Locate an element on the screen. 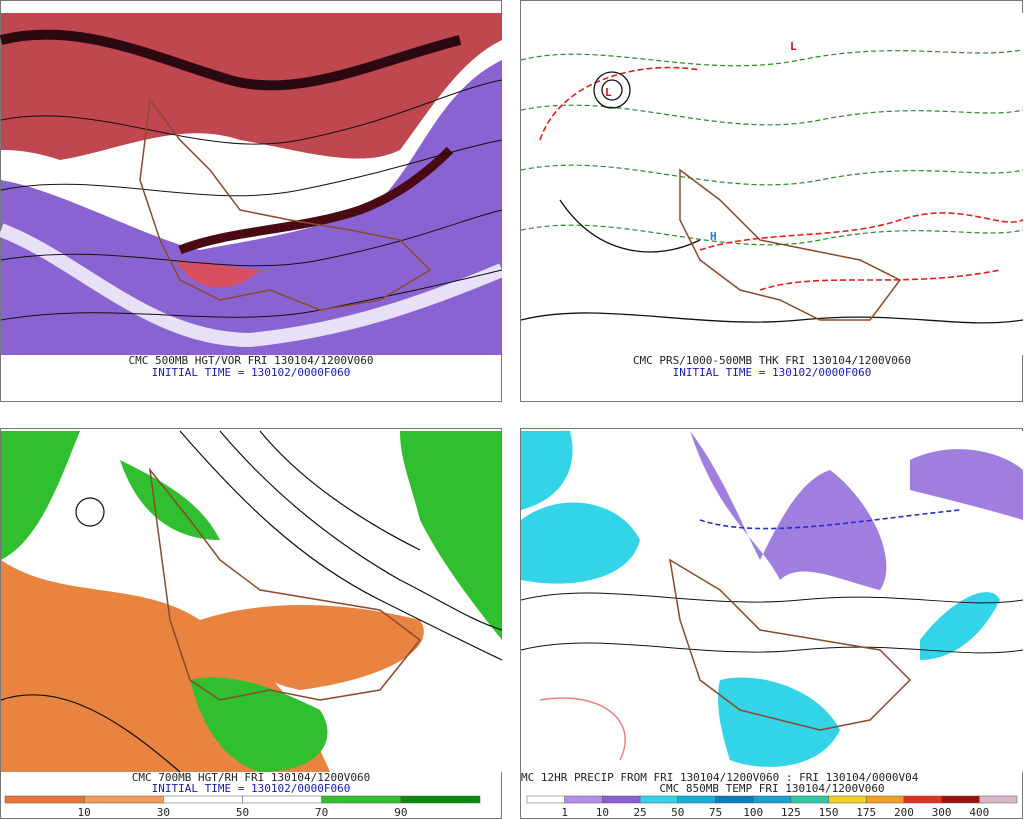 This screenshot has height=819, width=1024. high-marker: H is located at coordinates (713, 236).